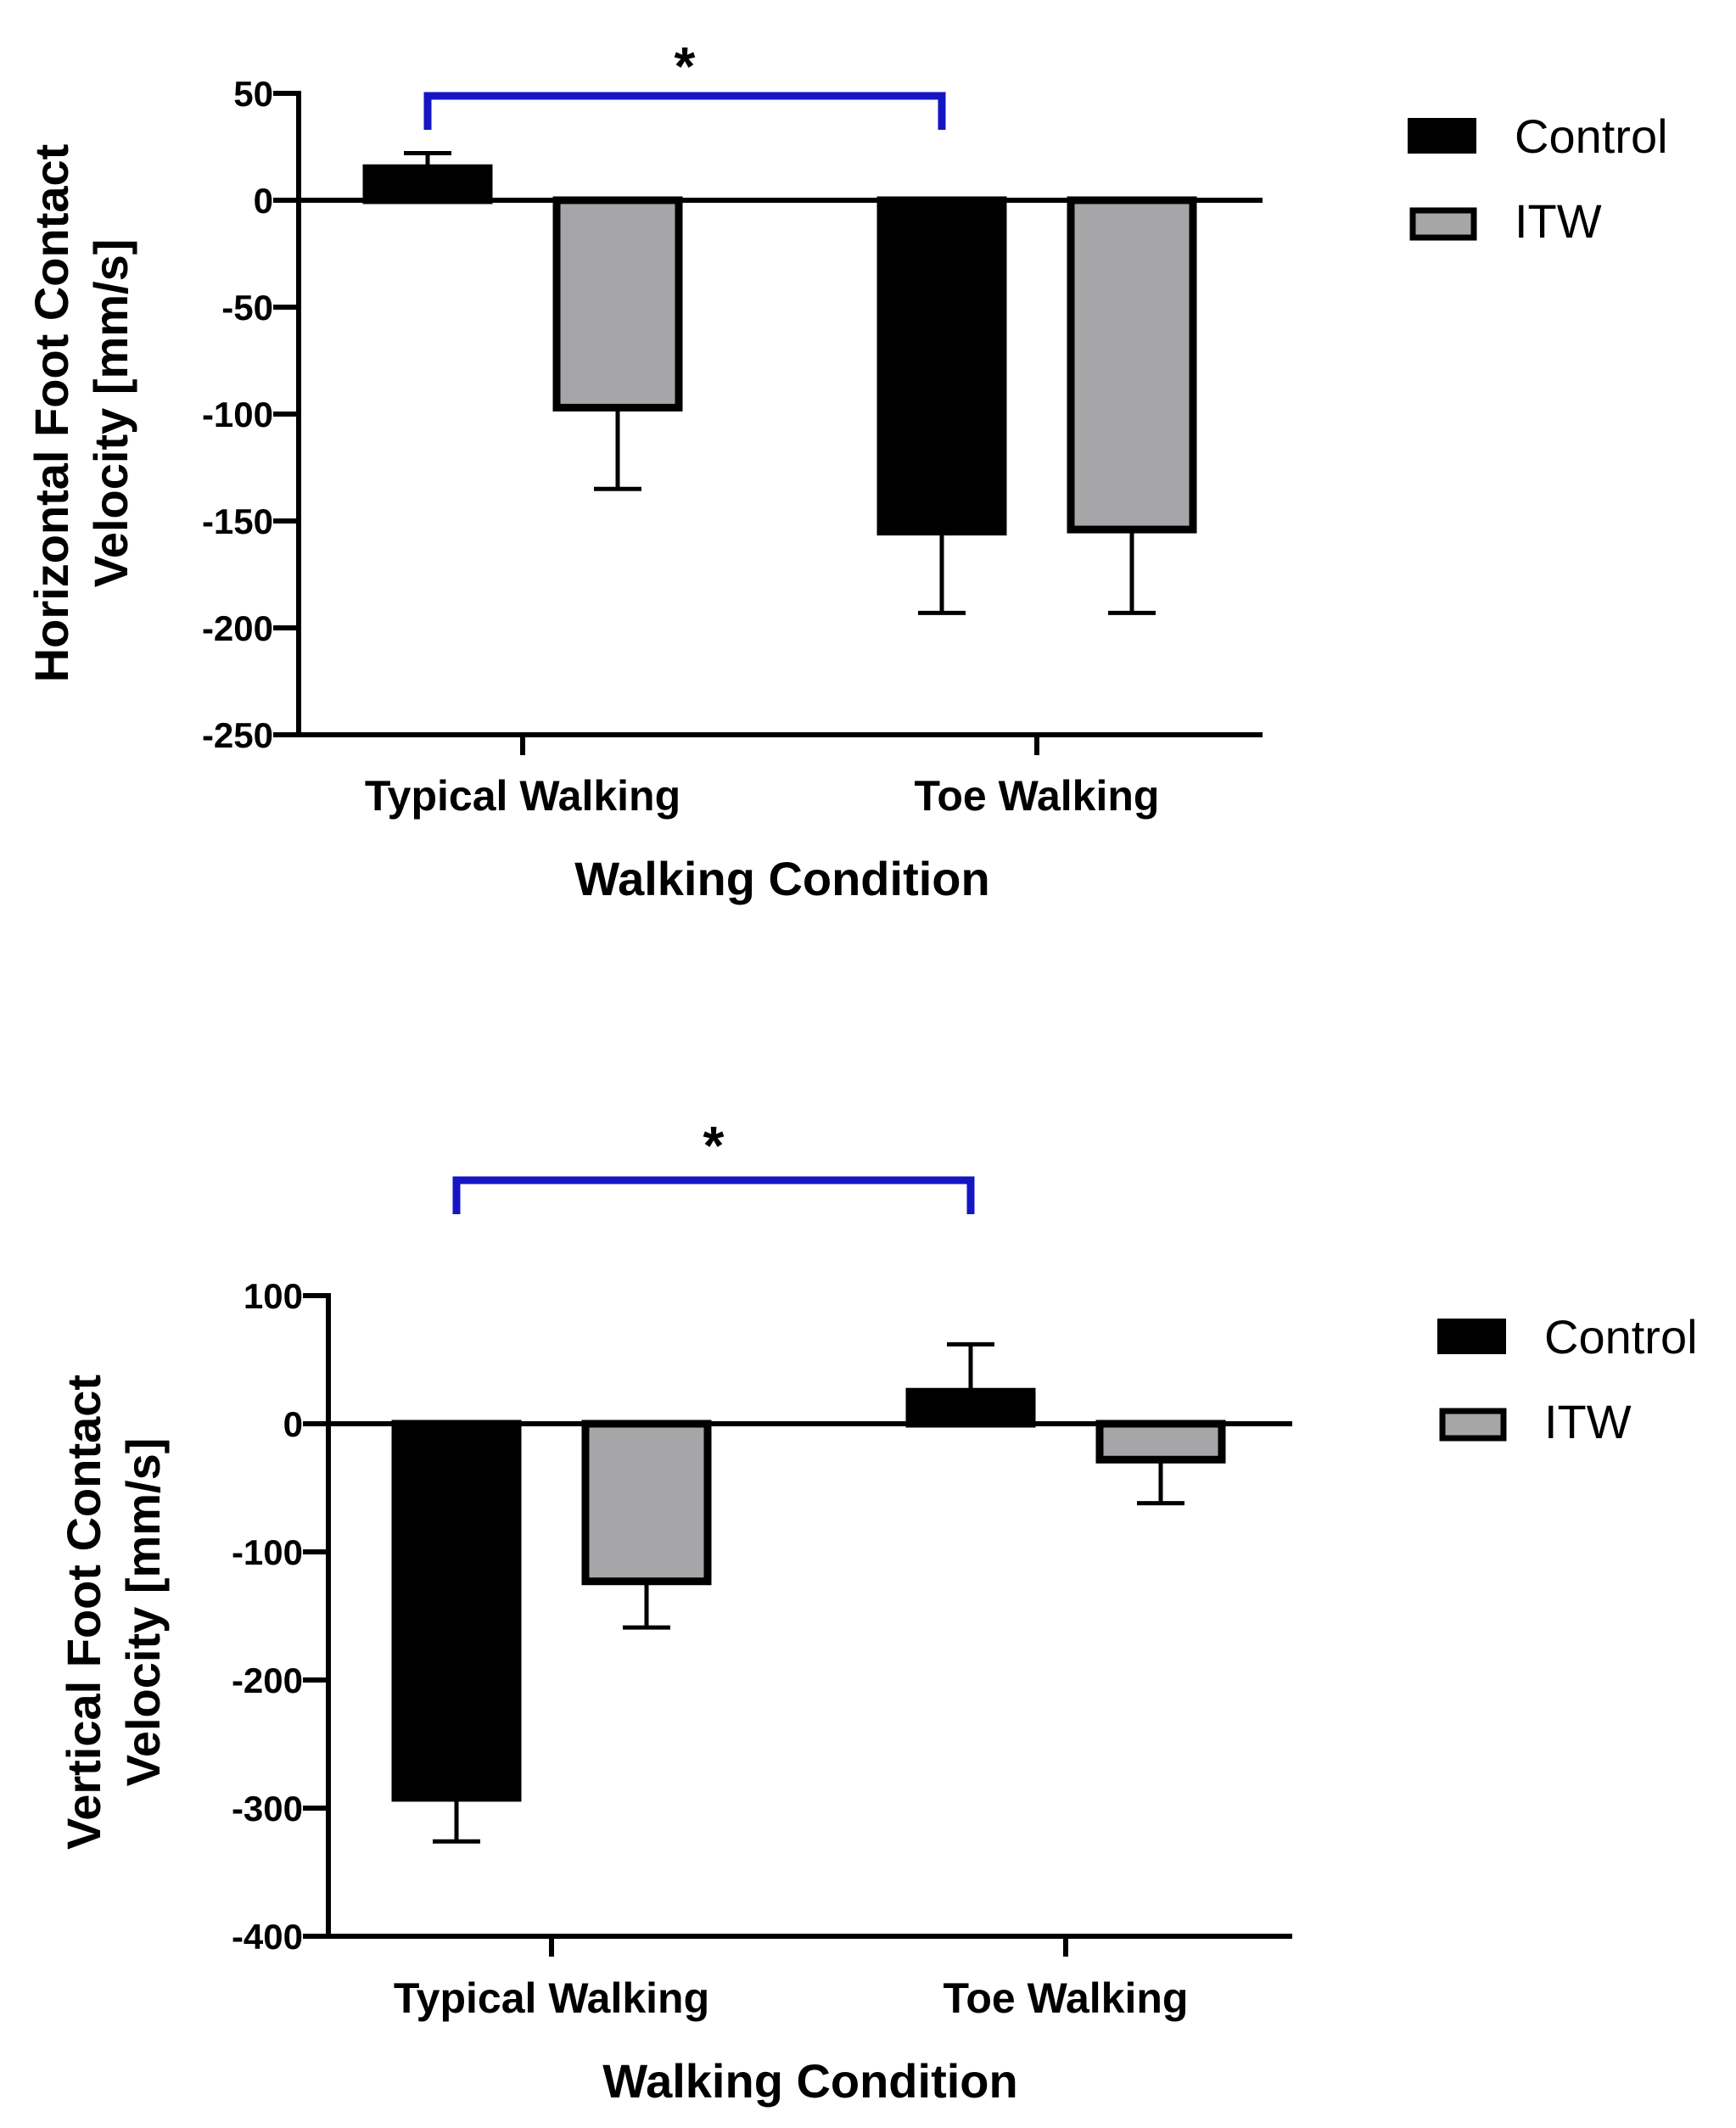 This screenshot has width=1736, height=2128. What do you see at coordinates (273, 1296) in the screenshot?
I see `y-tick-label: 100` at bounding box center [273, 1296].